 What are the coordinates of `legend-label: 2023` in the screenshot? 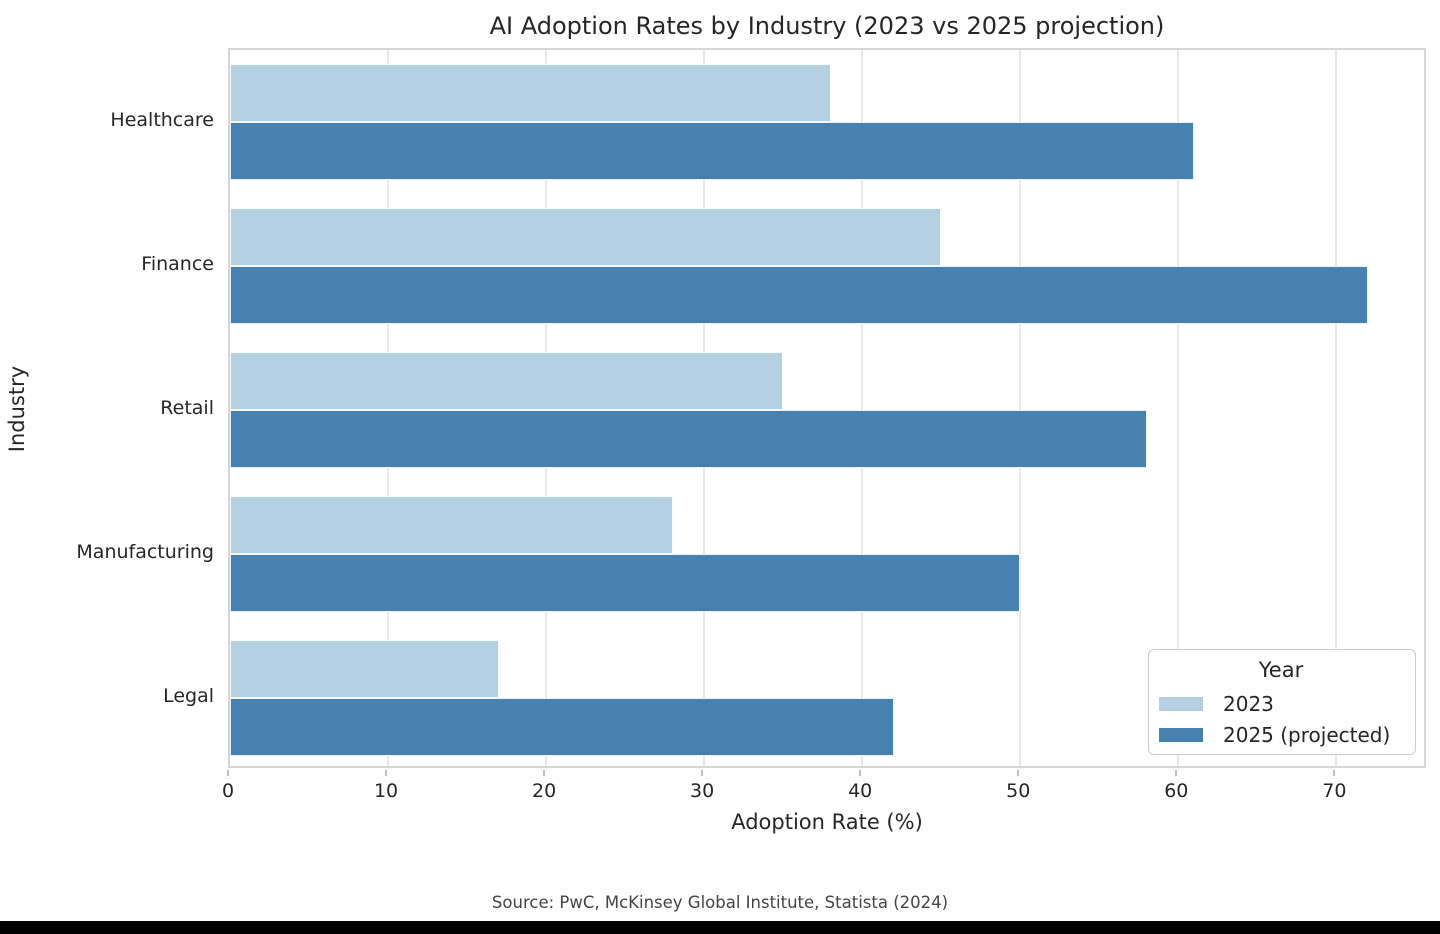 It's located at (1248, 703).